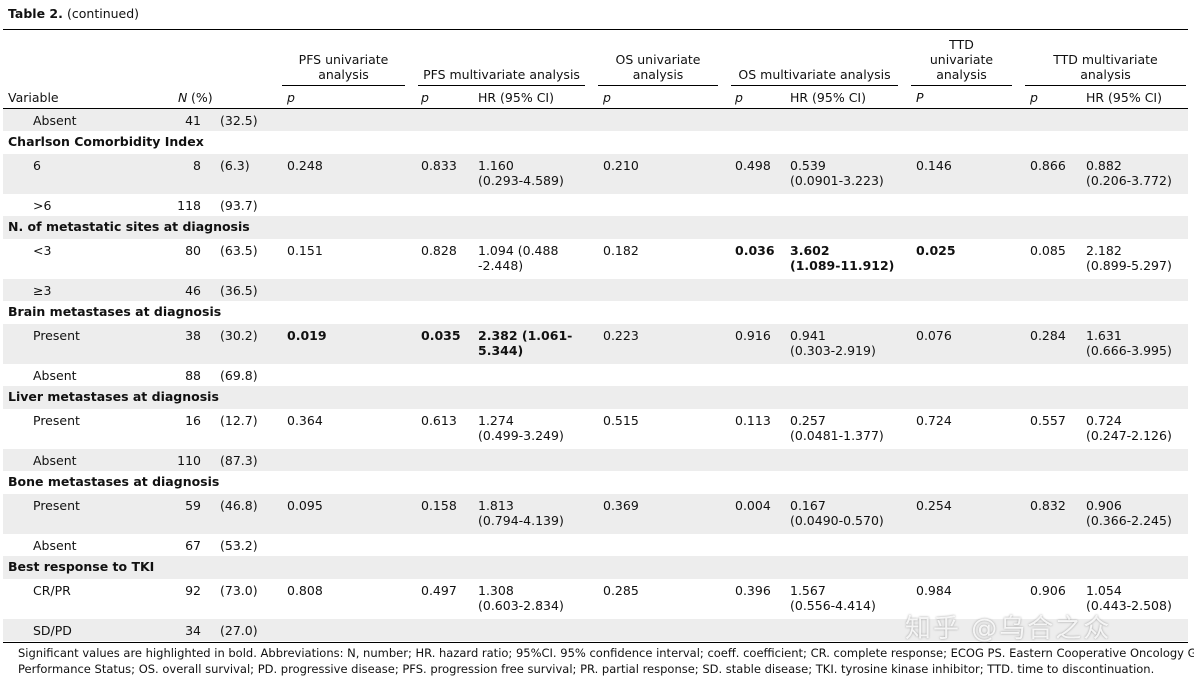  I want to click on section-label: Best response to TKI, so click(81, 566).